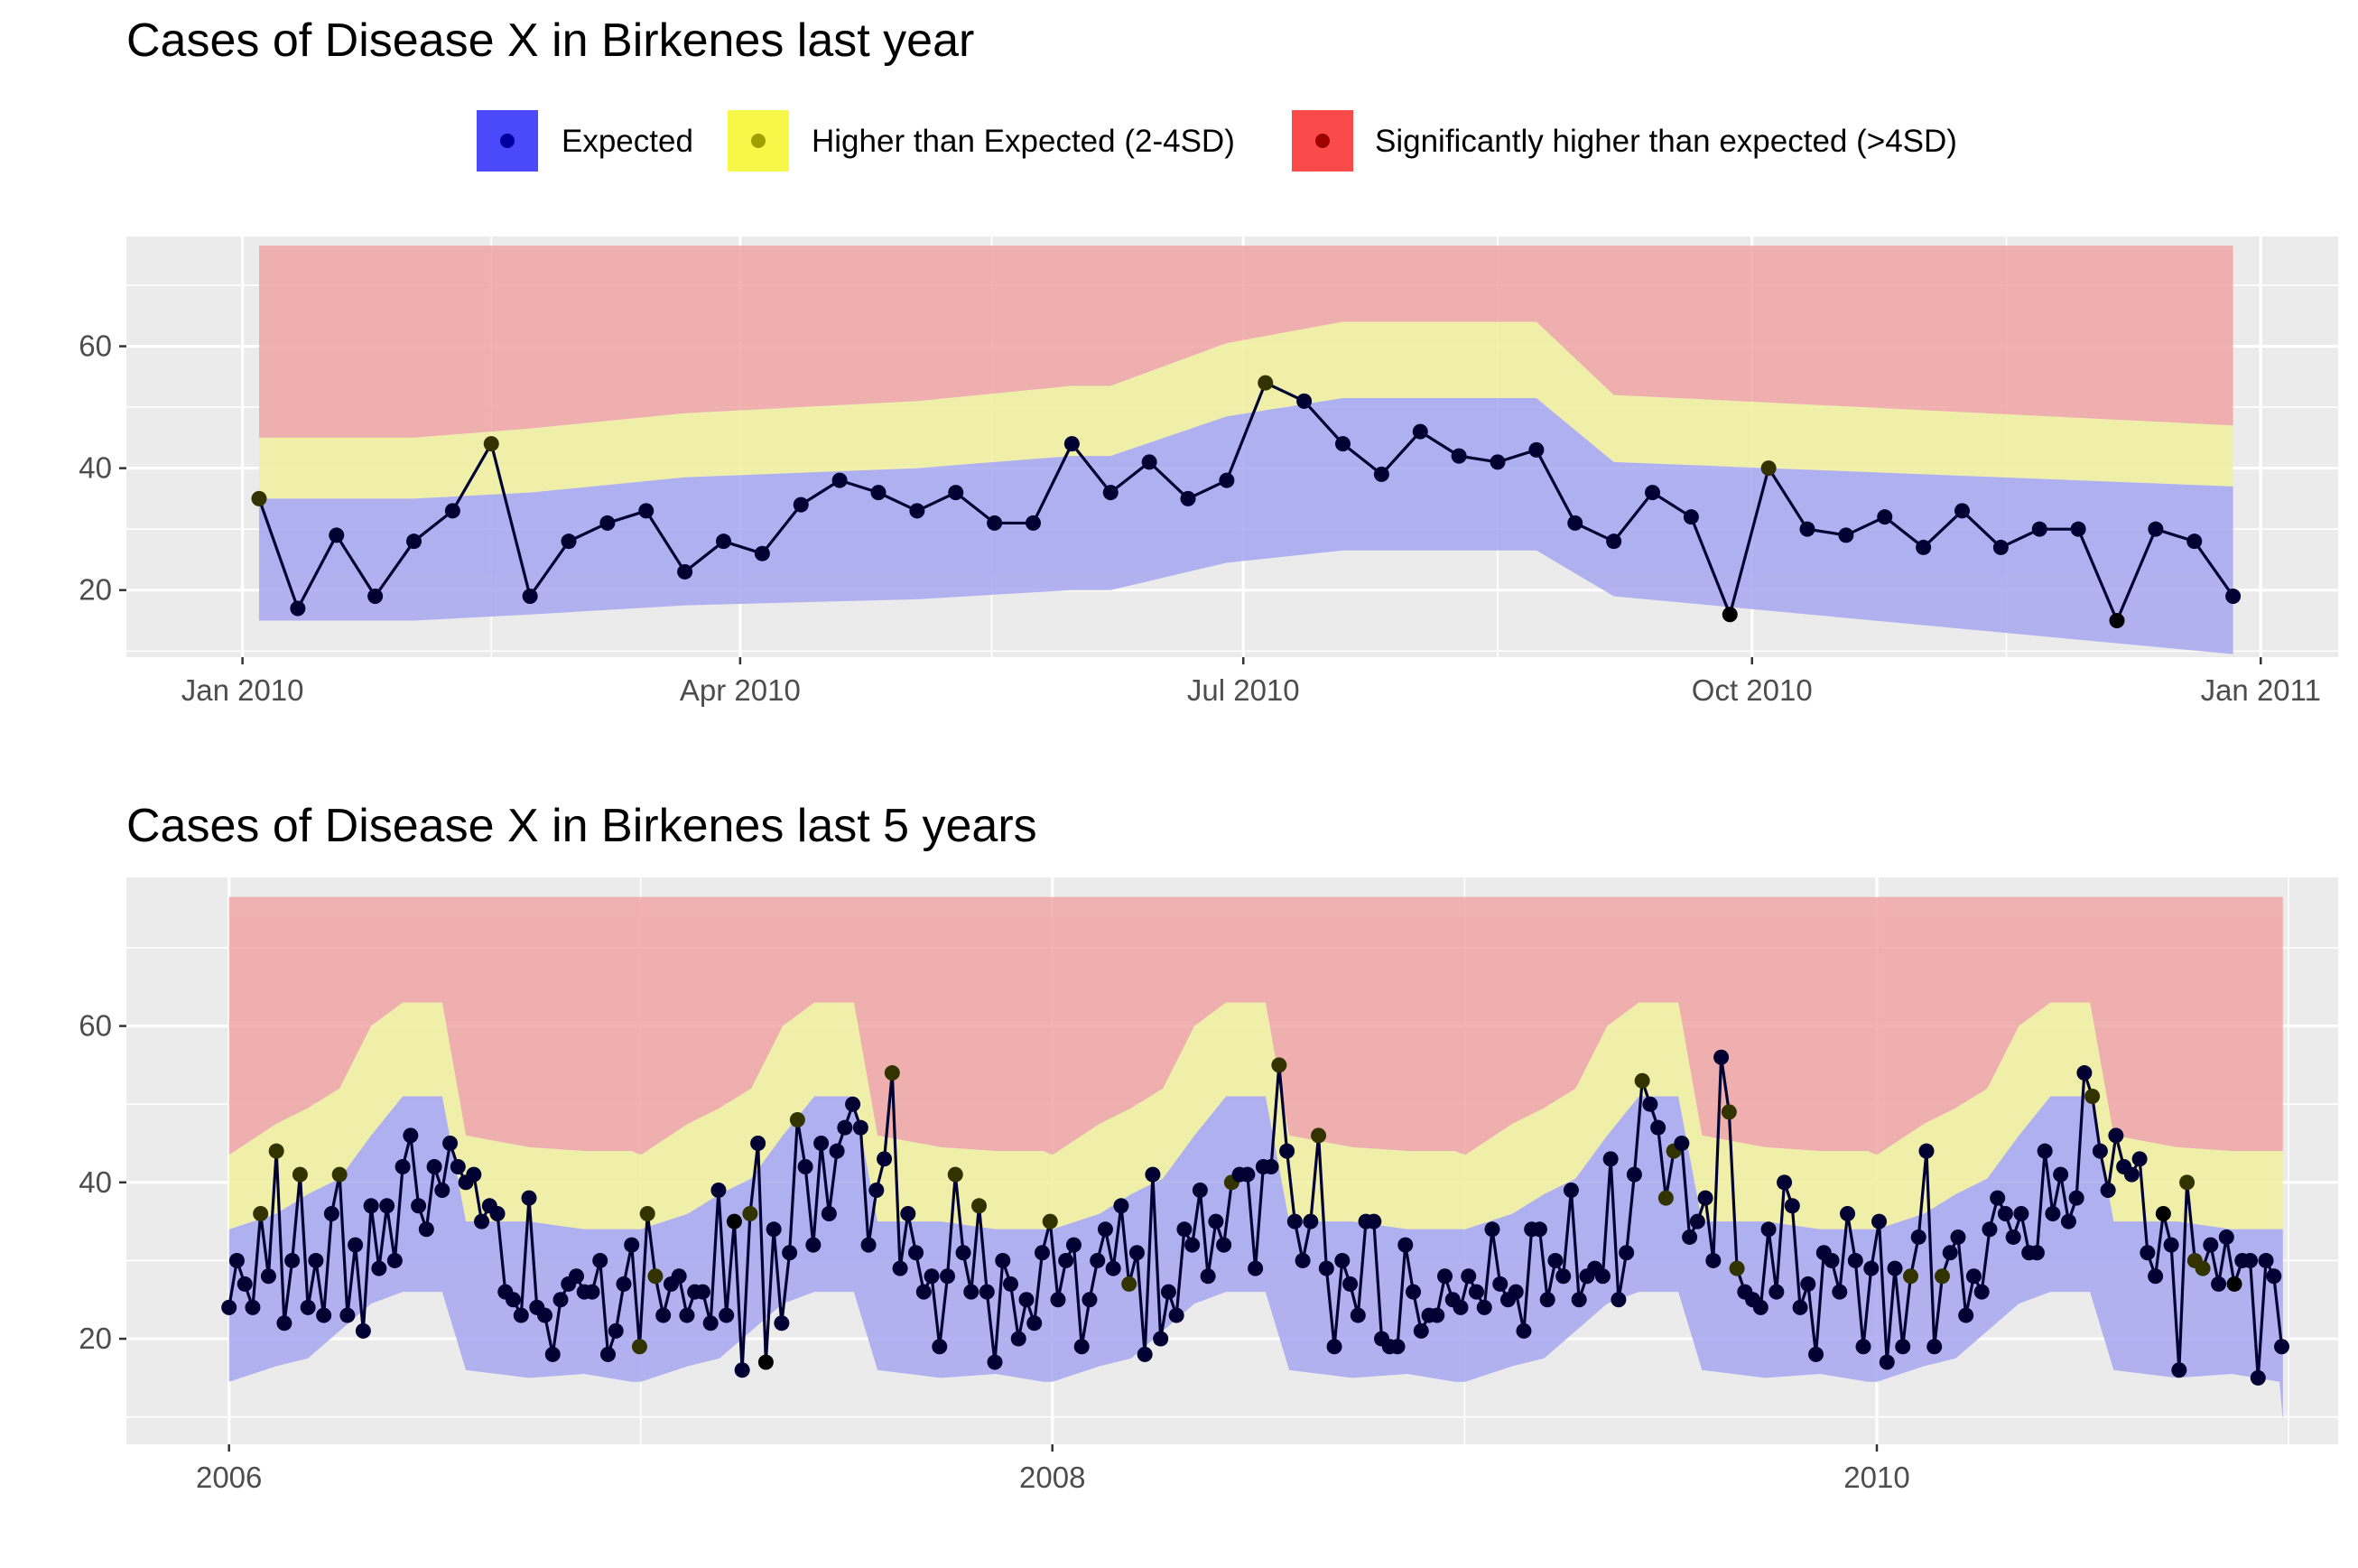  Describe the element at coordinates (1322, 141) in the screenshot. I see `legend-dot-significant` at that location.